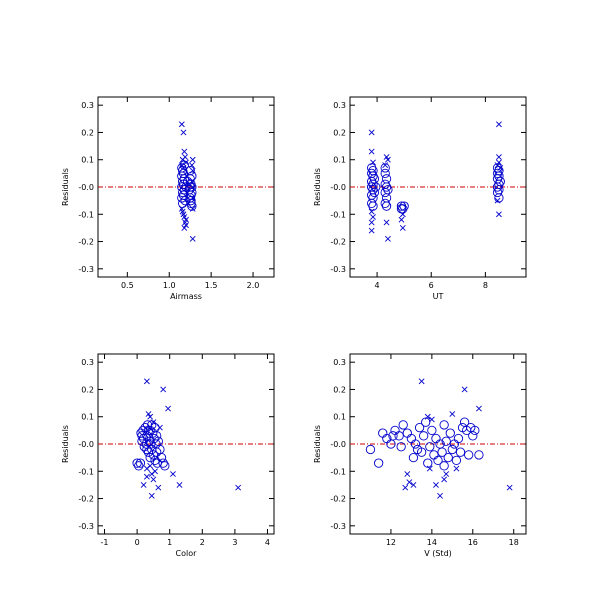  What do you see at coordinates (105, 542) in the screenshot?
I see `x-tick-label: -1` at bounding box center [105, 542].